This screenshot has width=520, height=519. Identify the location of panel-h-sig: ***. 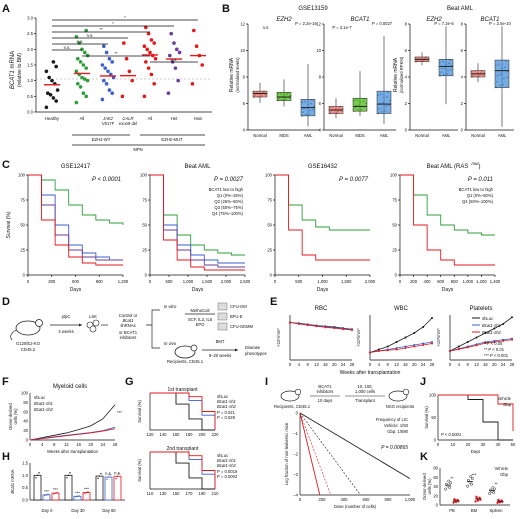
(55, 489).